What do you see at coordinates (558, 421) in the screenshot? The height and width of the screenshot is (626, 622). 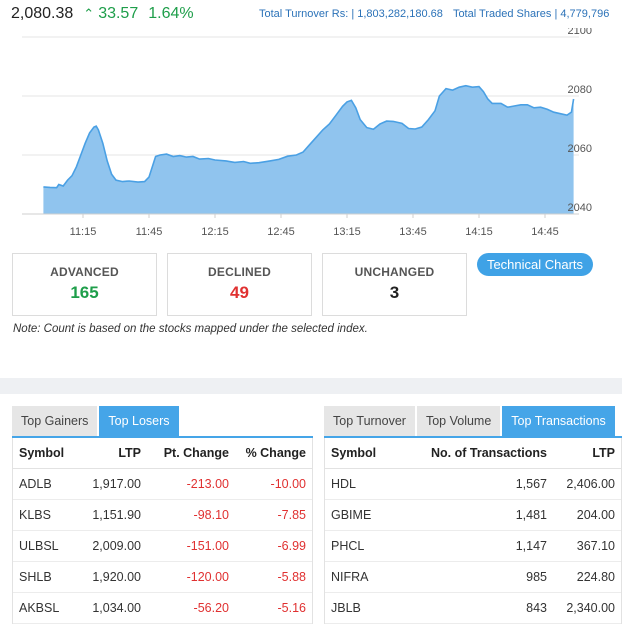 I see `tab-top-transactions: Top Transactions` at bounding box center [558, 421].